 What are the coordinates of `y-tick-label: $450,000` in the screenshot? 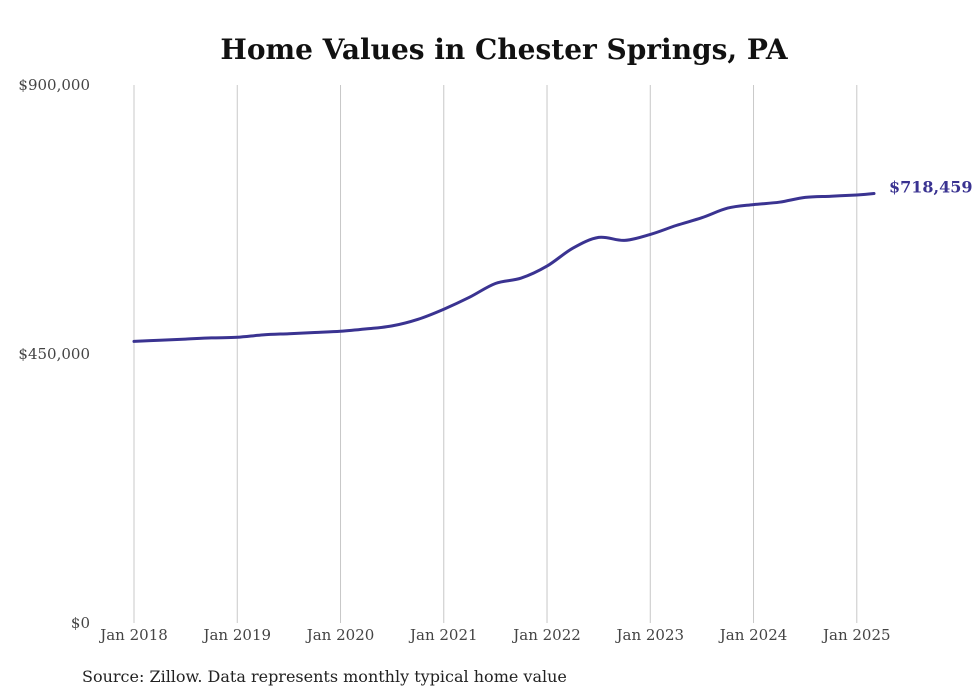 It's located at (54, 354).